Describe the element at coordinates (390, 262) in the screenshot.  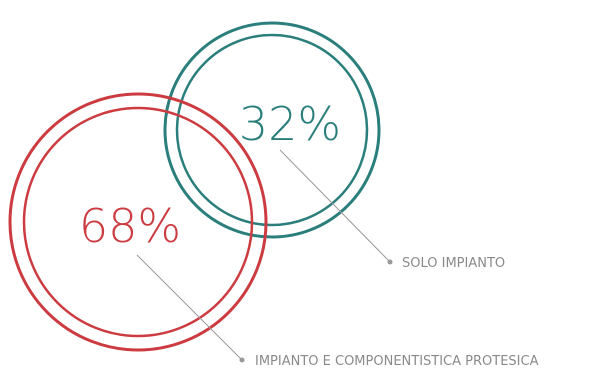
I see `leader-dot-solo-impianto` at that location.